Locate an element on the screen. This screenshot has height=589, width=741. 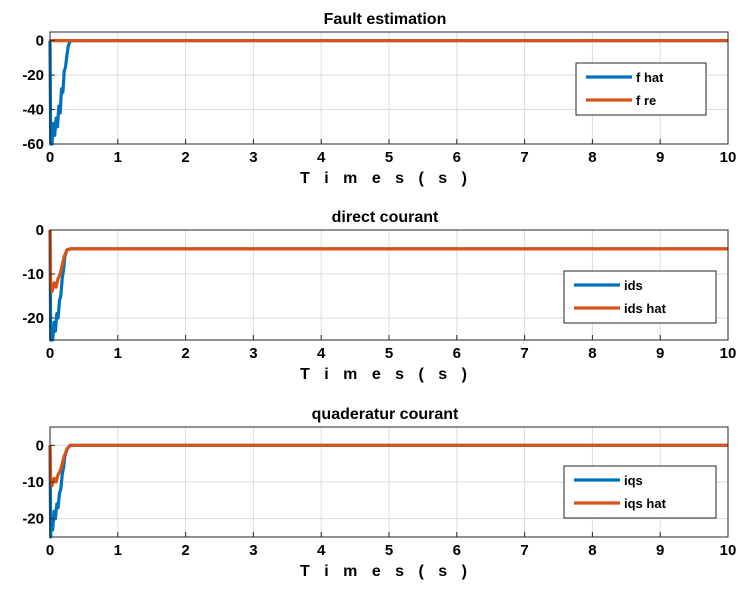
legend: ids ids hat is located at coordinates (640, 297).